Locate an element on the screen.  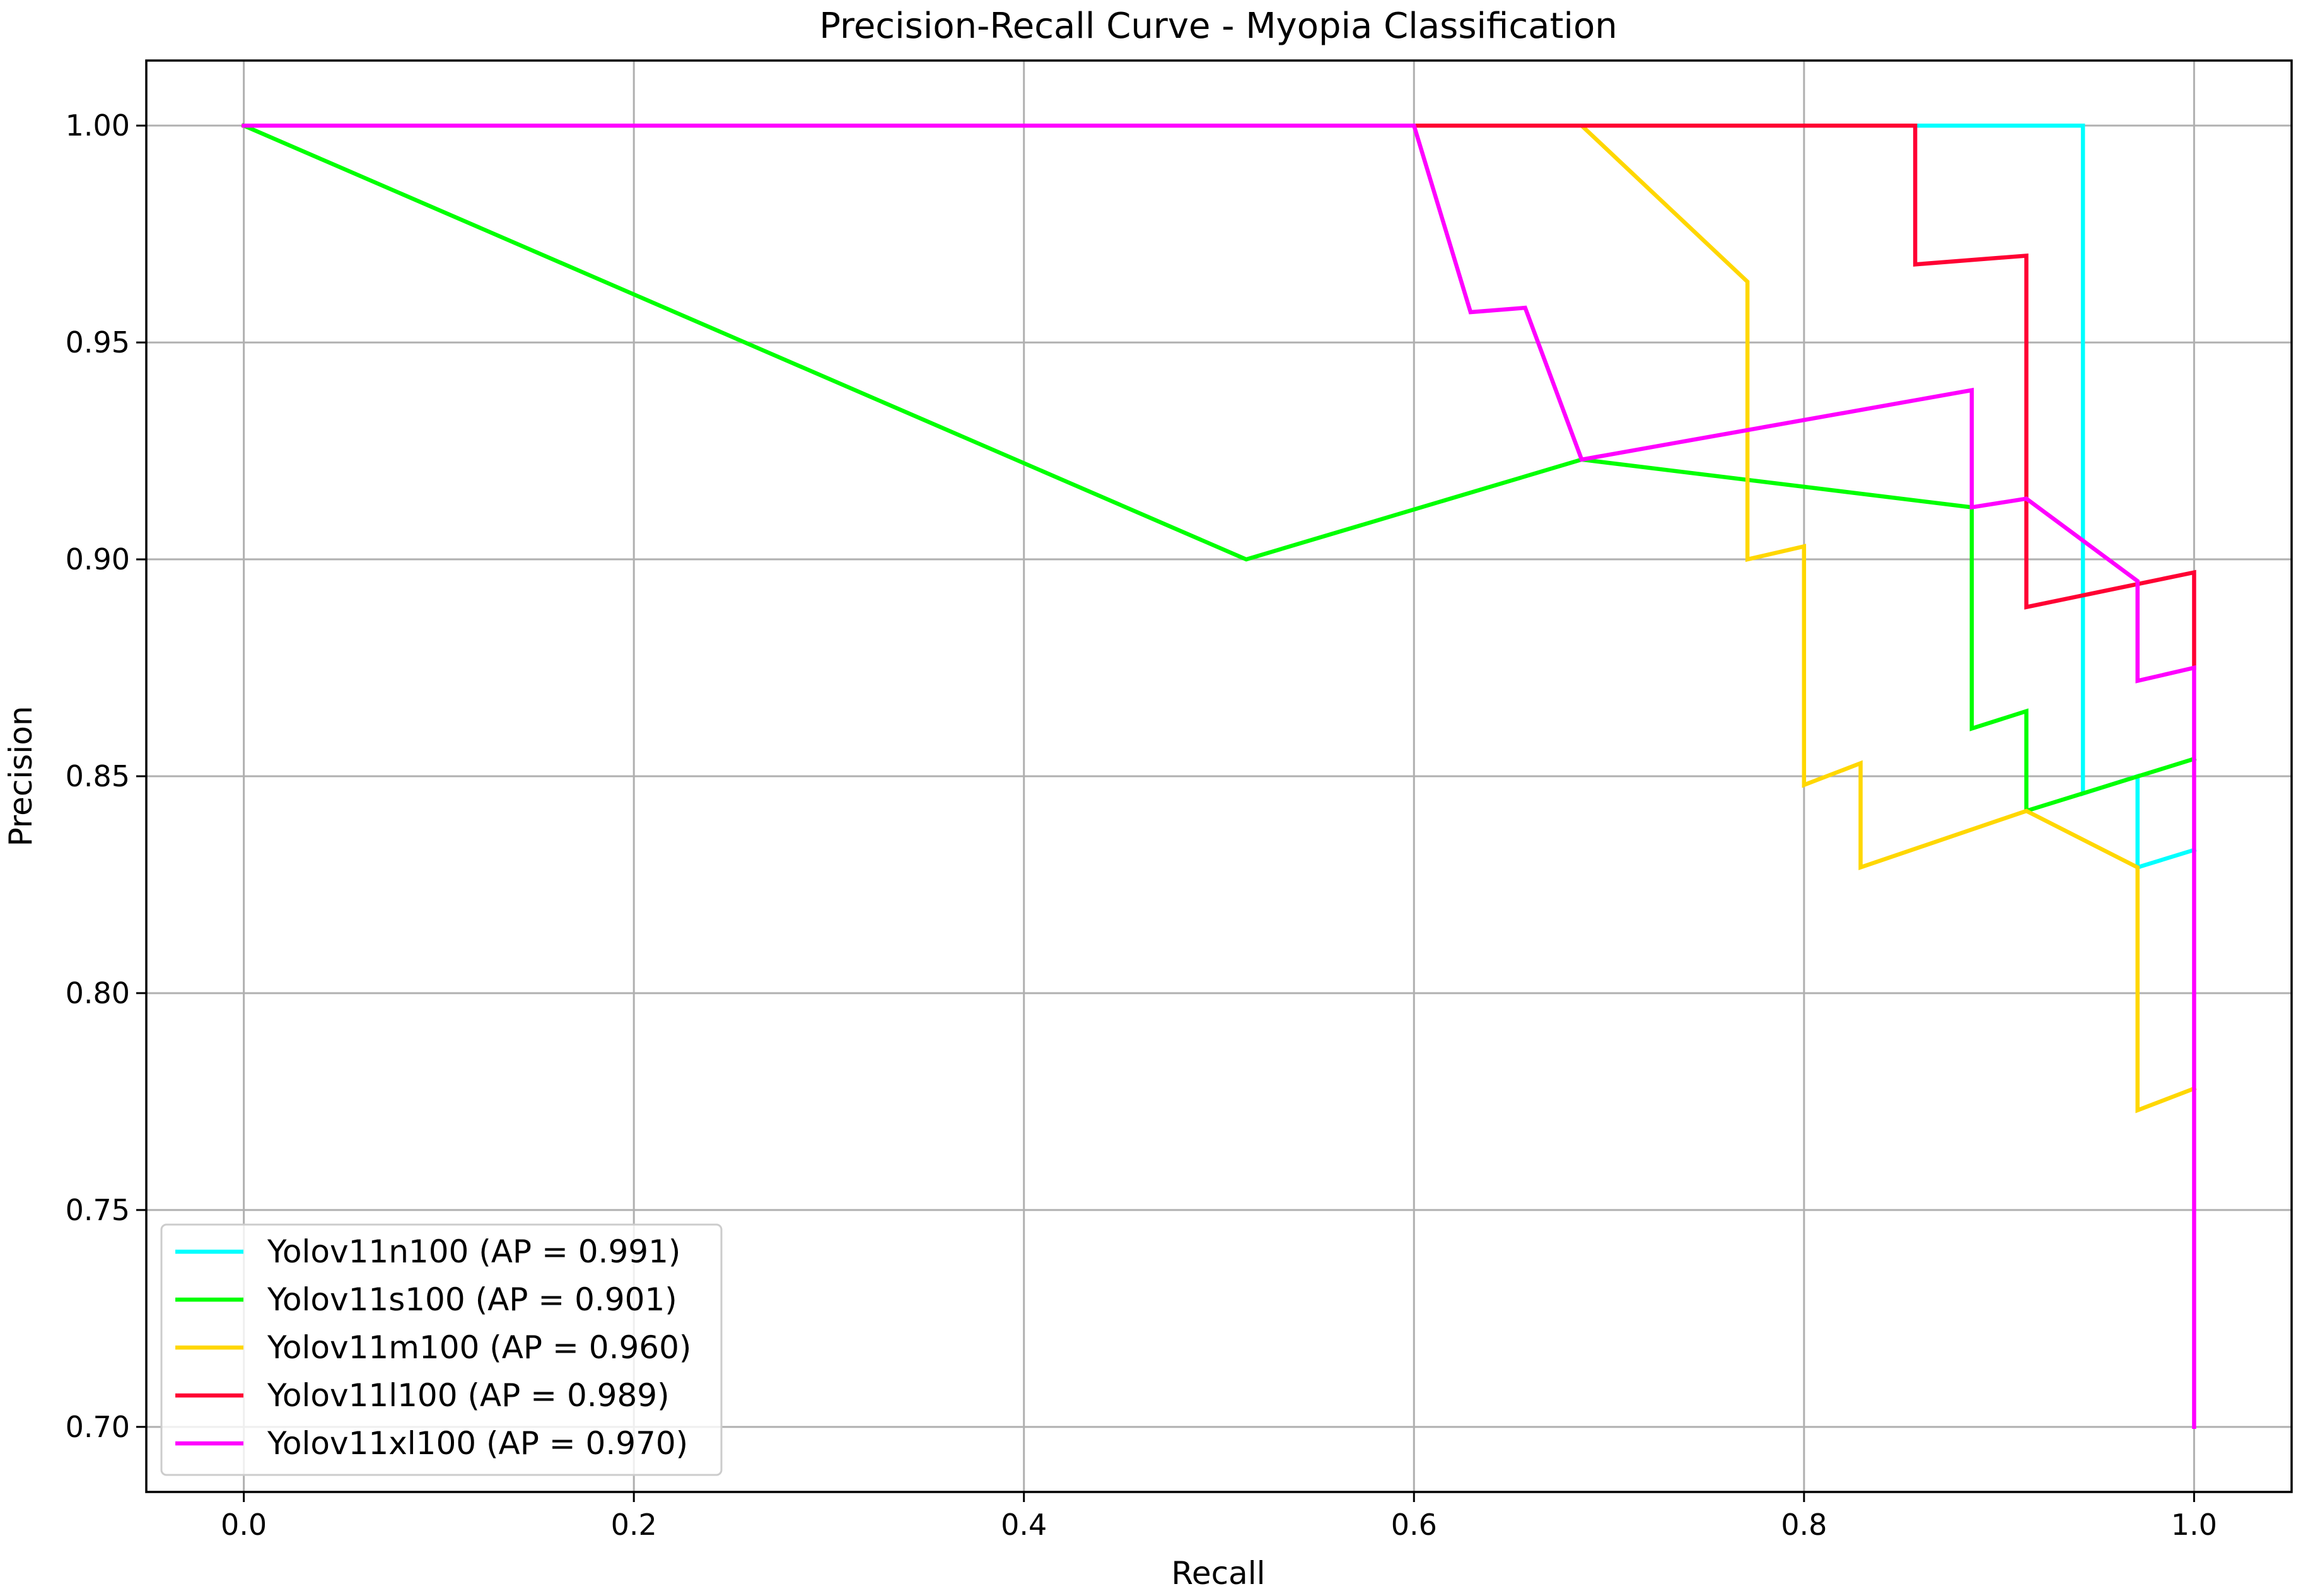
x-axis: 0.0 0.2 0.4 0.6 0.8 1.0 is located at coordinates (1219, 1517).